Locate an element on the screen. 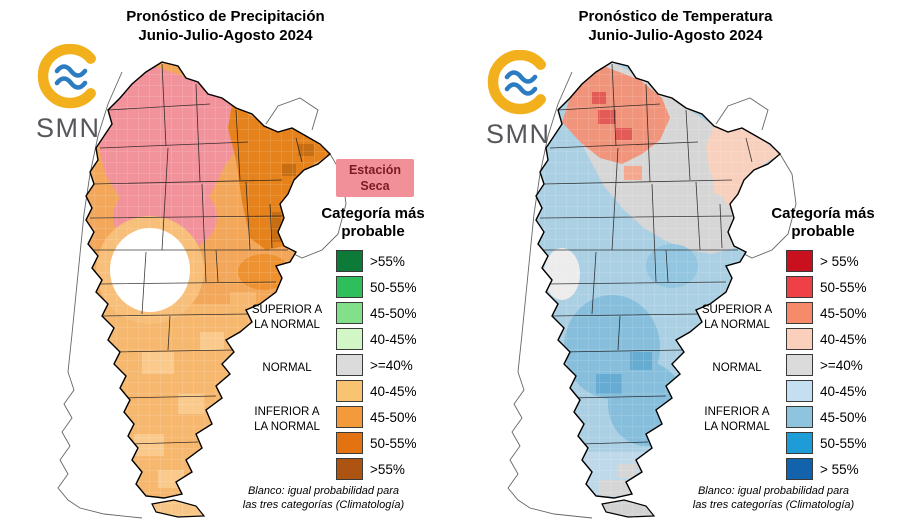 The image size is (901, 526). temperature-title-line1: Pronóstico de Temperatura is located at coordinates (675, 16).